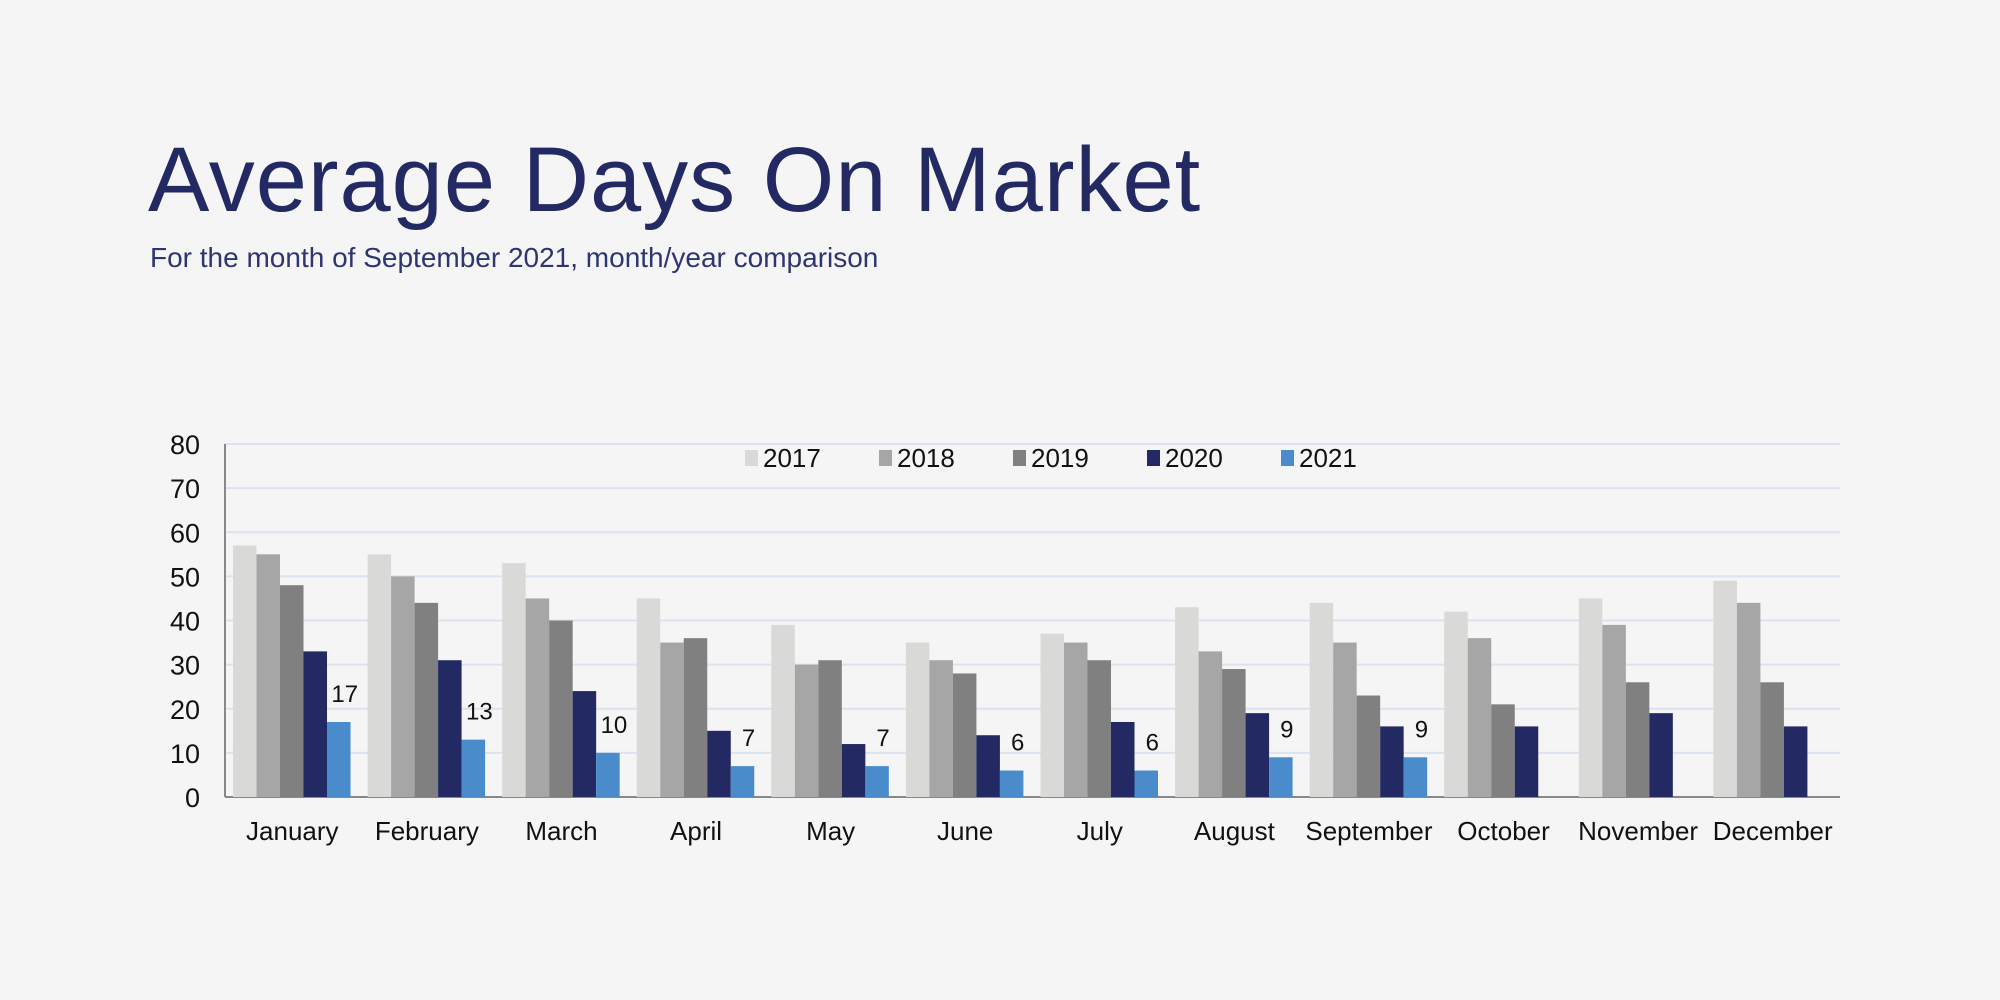 This screenshot has width=2000, height=1000. I want to click on y-tick-label: 10, so click(185, 754).